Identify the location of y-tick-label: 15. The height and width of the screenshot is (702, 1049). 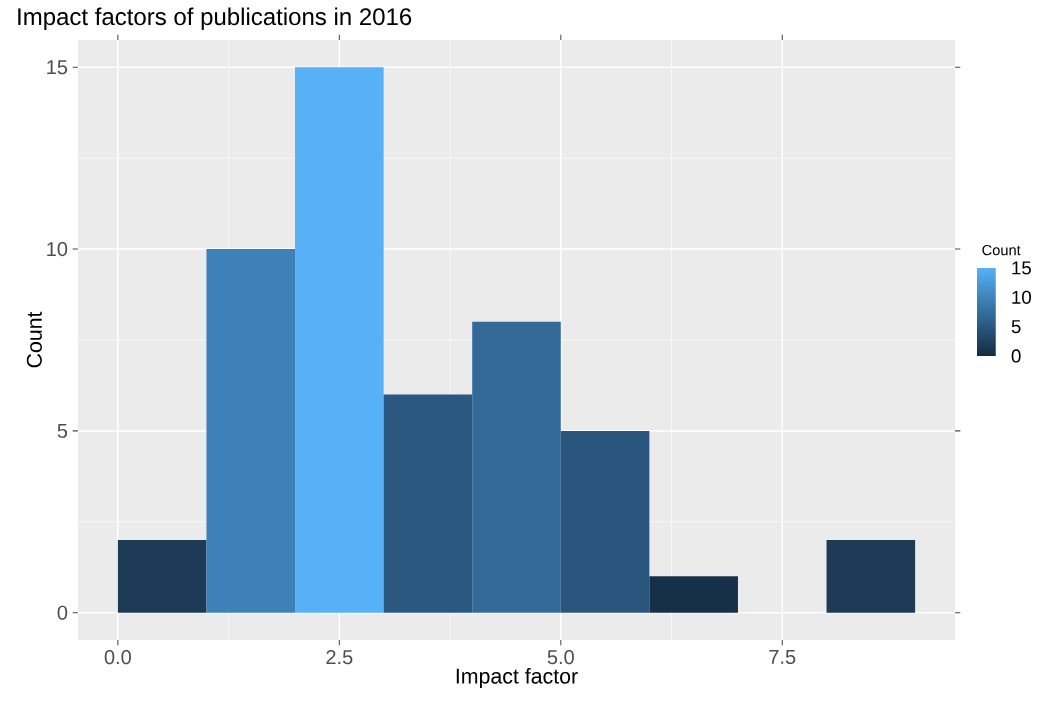
(57, 67).